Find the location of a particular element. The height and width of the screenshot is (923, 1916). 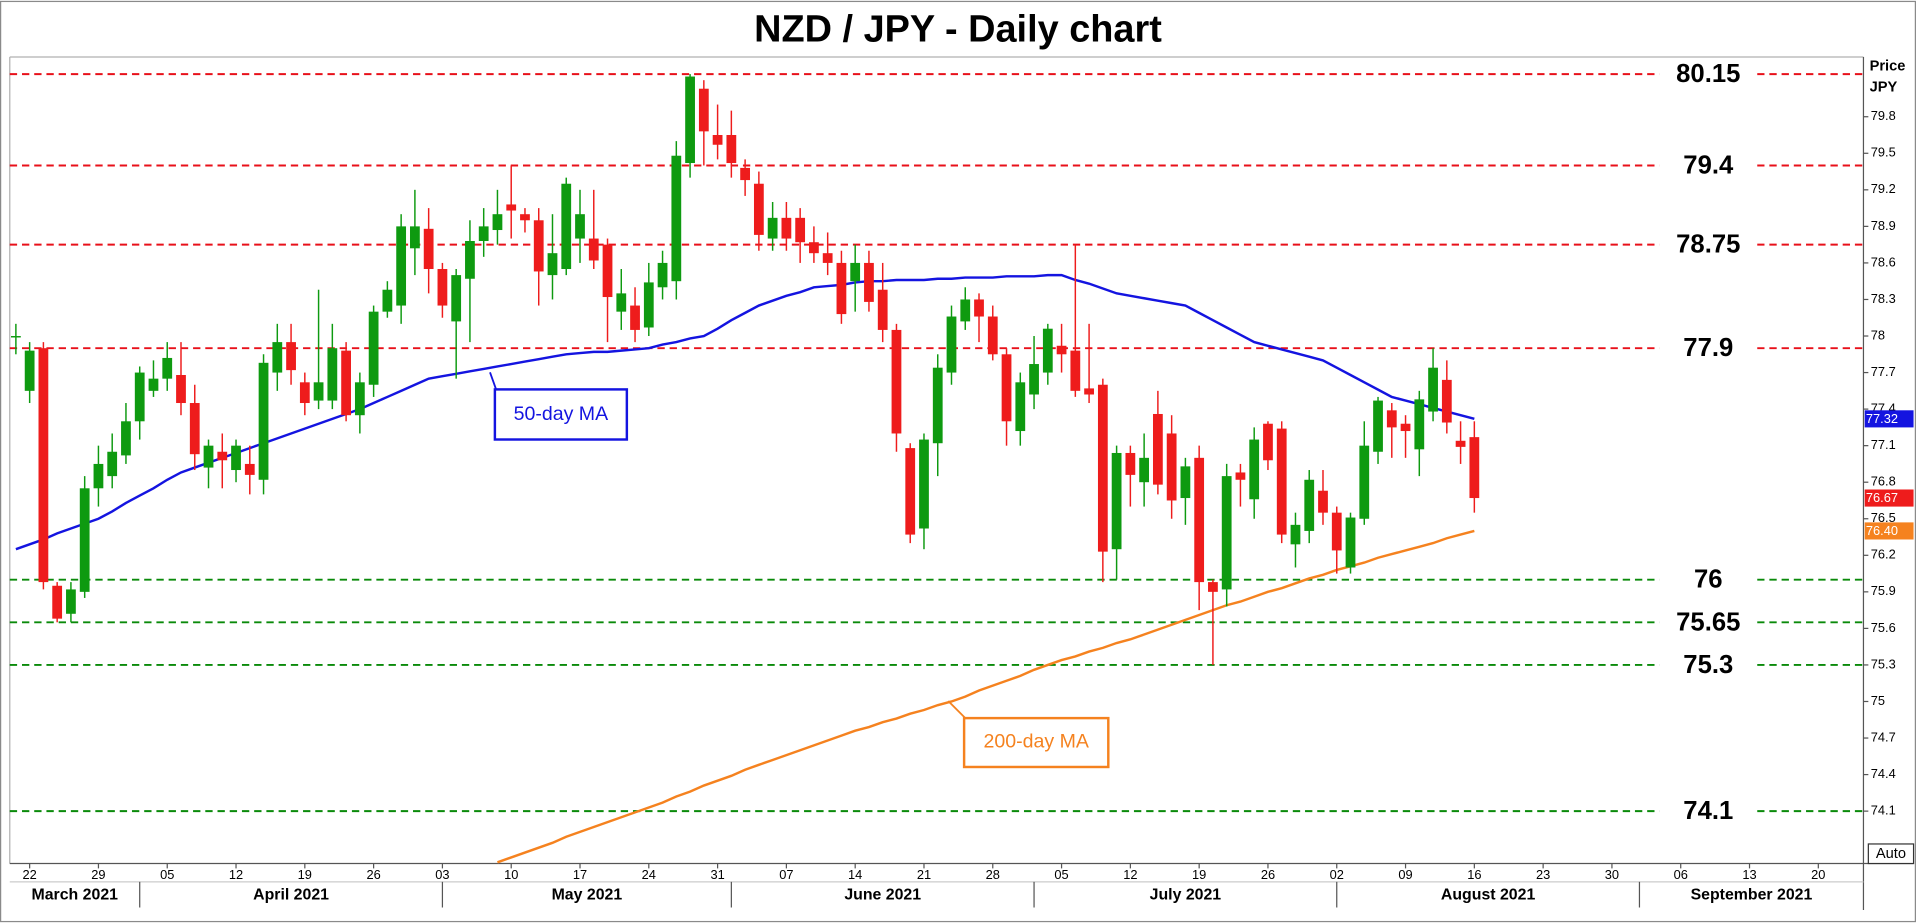

month-label: March 2021 is located at coordinates (75, 894).